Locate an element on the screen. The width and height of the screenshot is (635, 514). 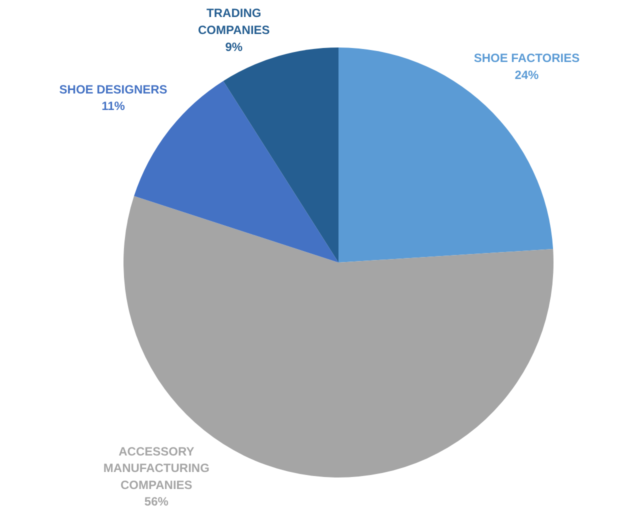
data-label: 9% is located at coordinates (234, 47).